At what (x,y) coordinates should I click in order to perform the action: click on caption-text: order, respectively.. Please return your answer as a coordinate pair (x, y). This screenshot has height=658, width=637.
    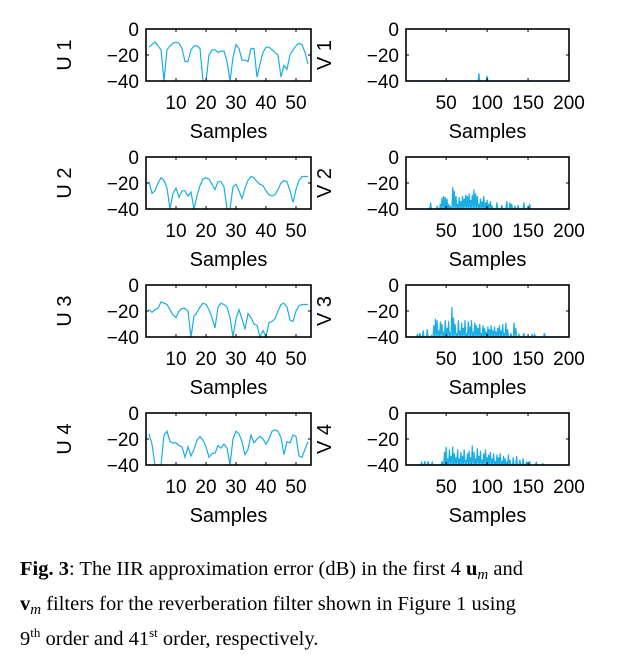
    Looking at the image, I should click on (238, 639).